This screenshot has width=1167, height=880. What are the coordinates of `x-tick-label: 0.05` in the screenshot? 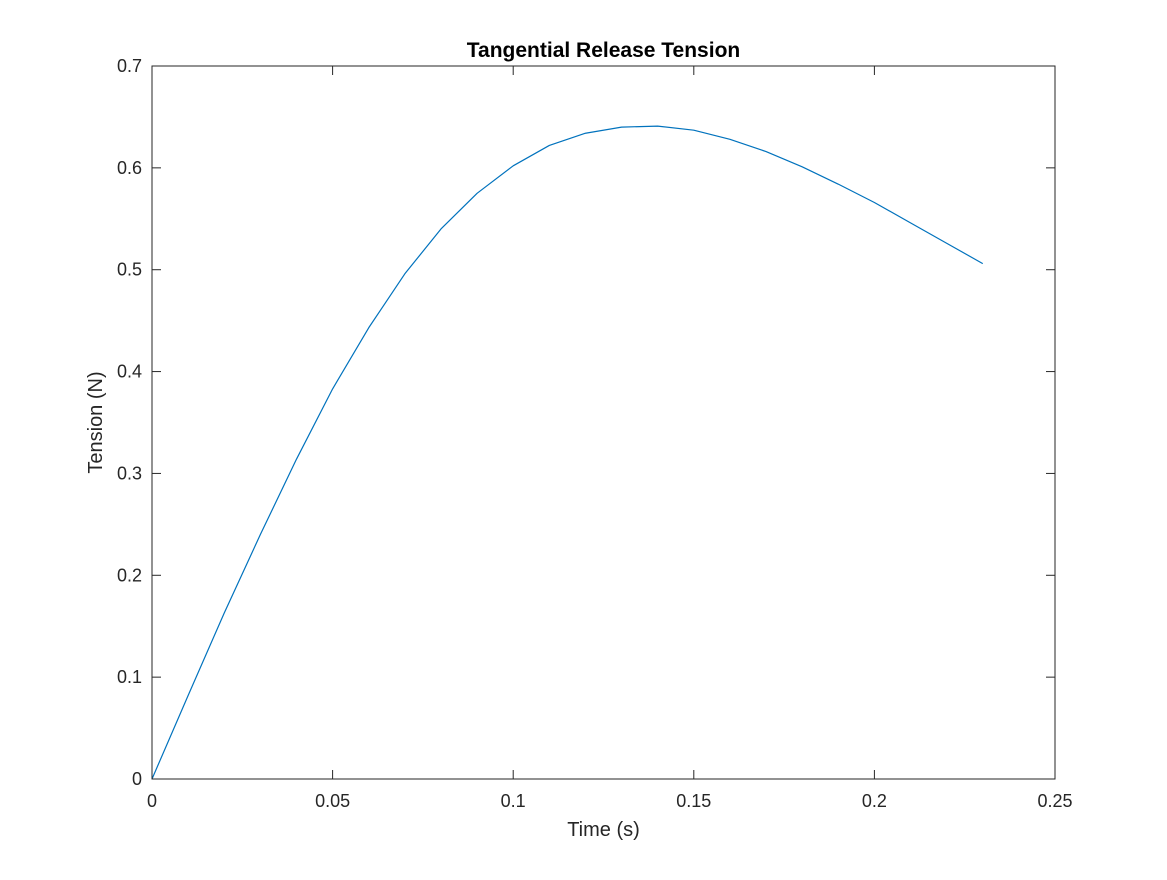 It's located at (332, 801).